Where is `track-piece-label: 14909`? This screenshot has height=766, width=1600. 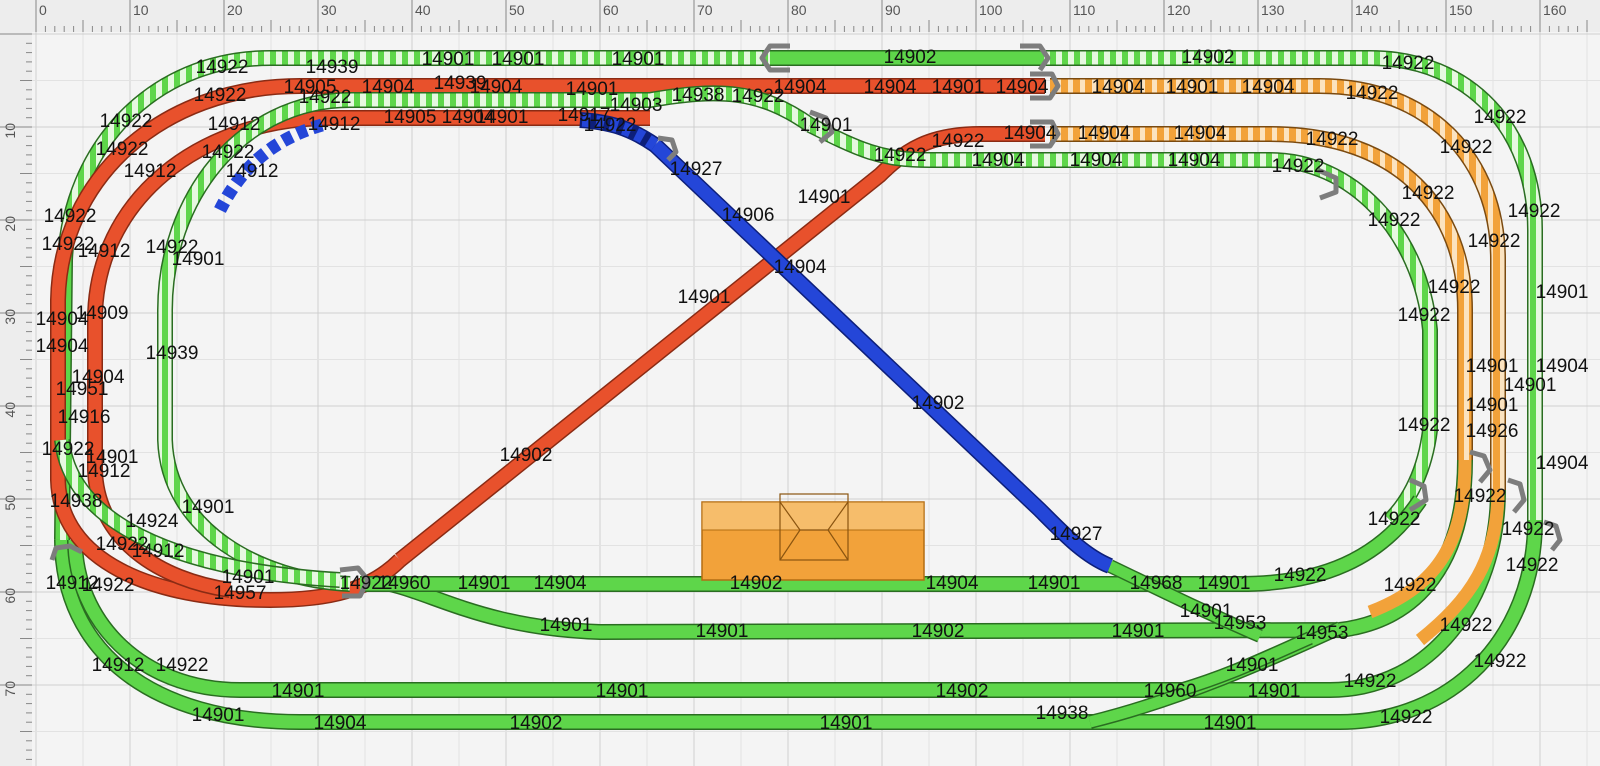 track-piece-label: 14909 is located at coordinates (102, 313).